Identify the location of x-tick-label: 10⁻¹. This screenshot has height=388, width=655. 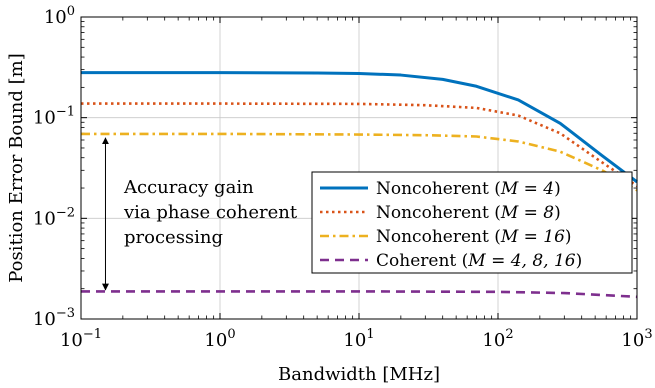
(81, 339).